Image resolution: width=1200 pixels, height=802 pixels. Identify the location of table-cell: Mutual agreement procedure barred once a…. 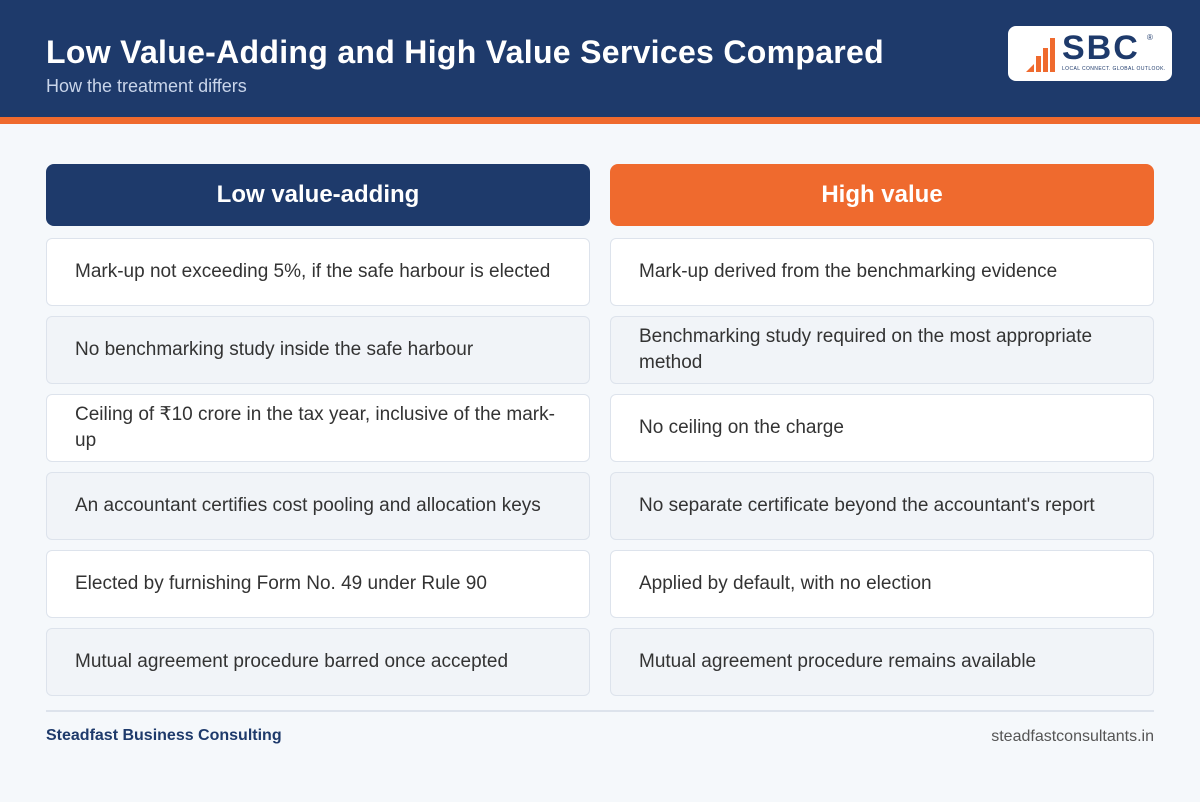
(318, 662).